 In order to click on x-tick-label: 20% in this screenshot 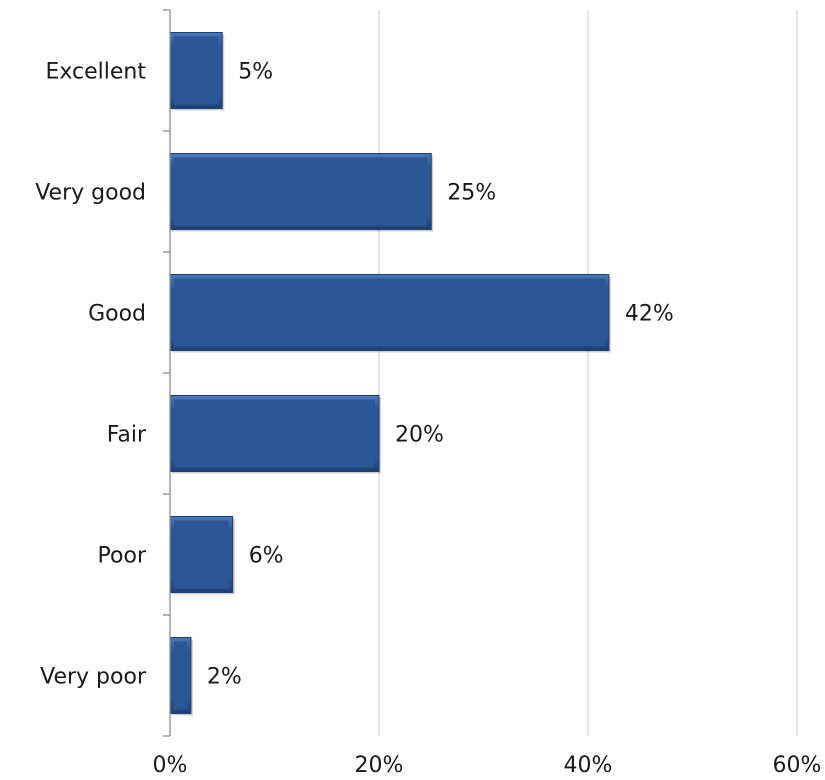, I will do `click(379, 765)`.